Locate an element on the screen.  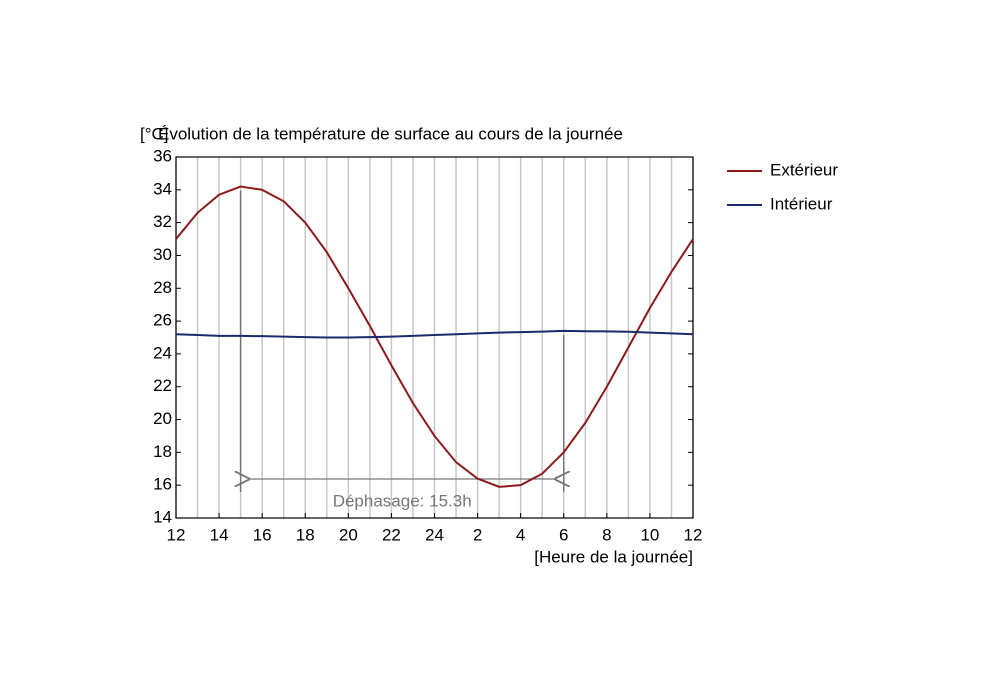
legend-label: Intérieur is located at coordinates (801, 203).